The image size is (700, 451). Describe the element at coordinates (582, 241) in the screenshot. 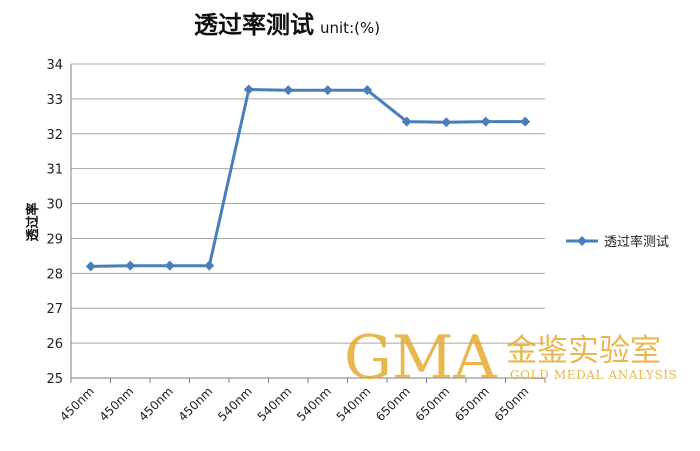

I see `legend-marker` at that location.